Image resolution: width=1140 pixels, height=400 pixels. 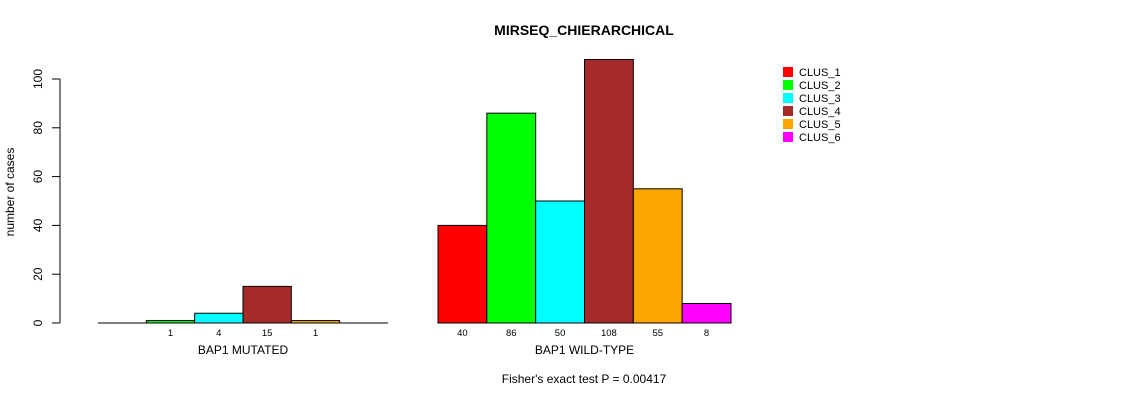 I want to click on y-tick-label: 20, so click(x=38, y=274).